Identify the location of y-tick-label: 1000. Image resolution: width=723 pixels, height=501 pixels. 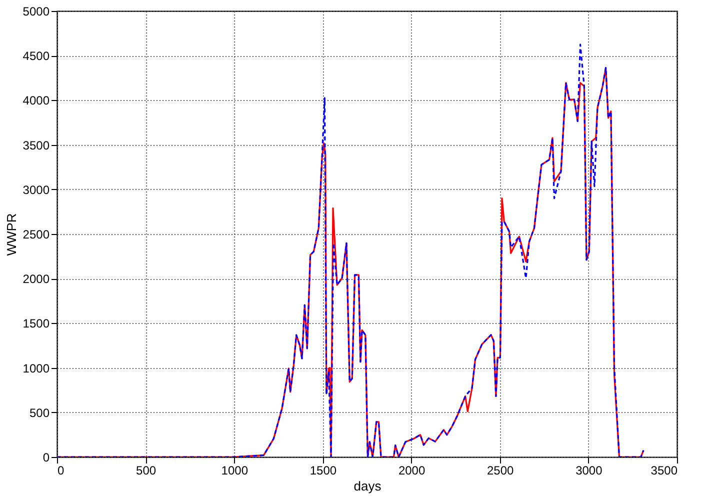
(36, 368).